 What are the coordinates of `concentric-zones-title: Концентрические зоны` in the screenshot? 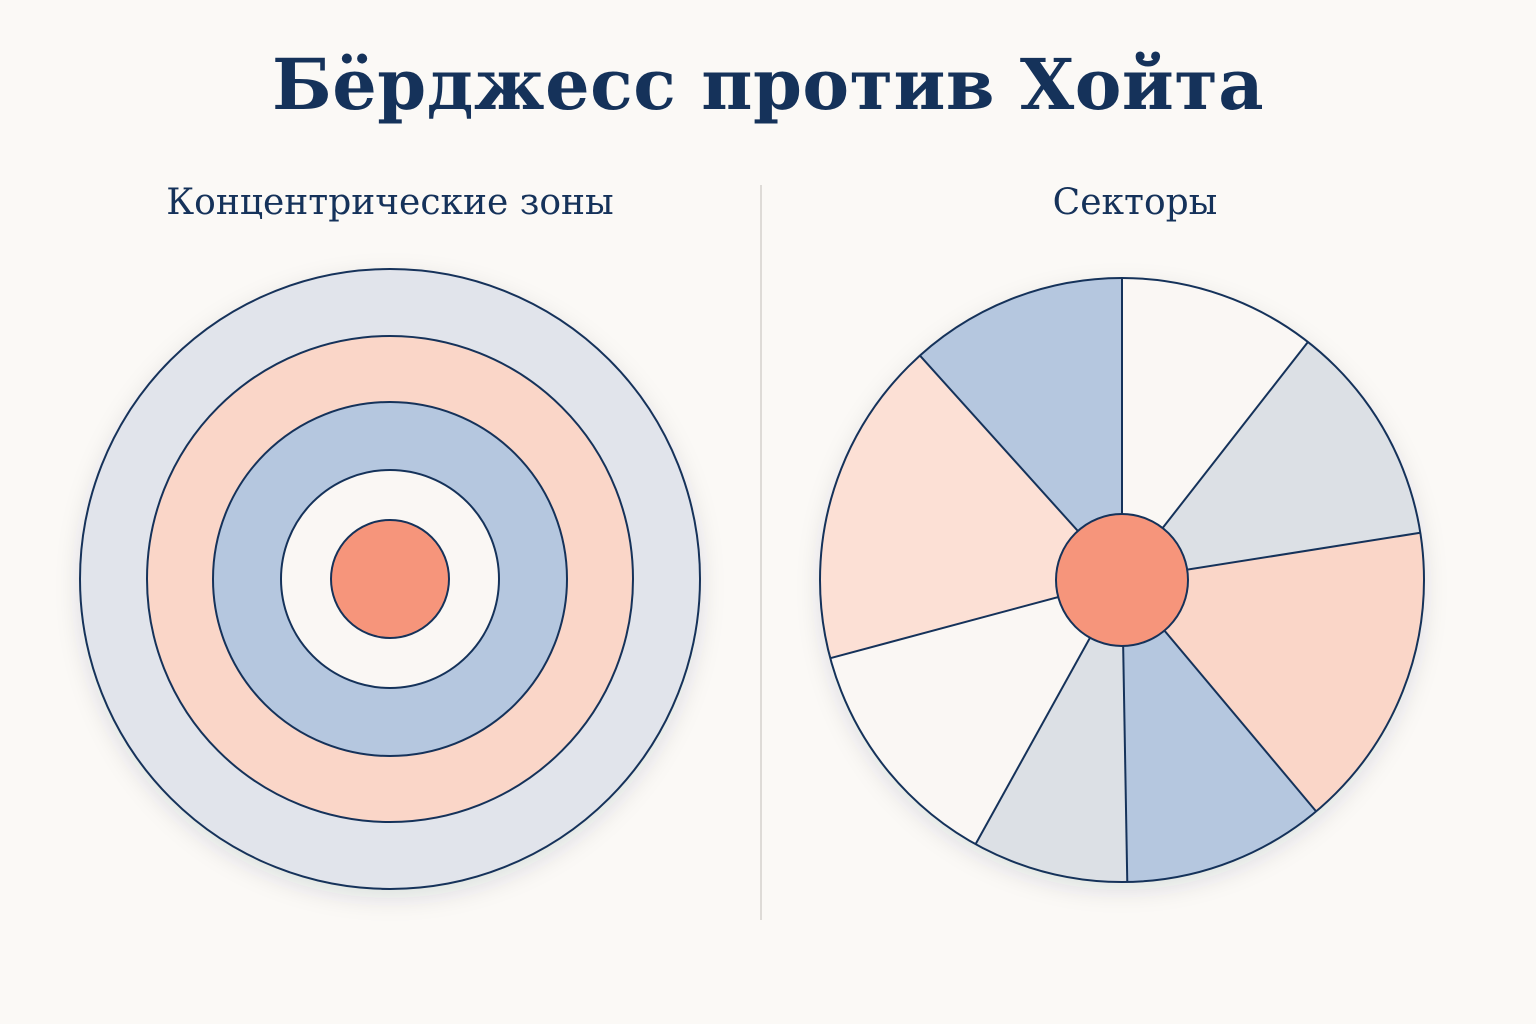 It's located at (390, 202).